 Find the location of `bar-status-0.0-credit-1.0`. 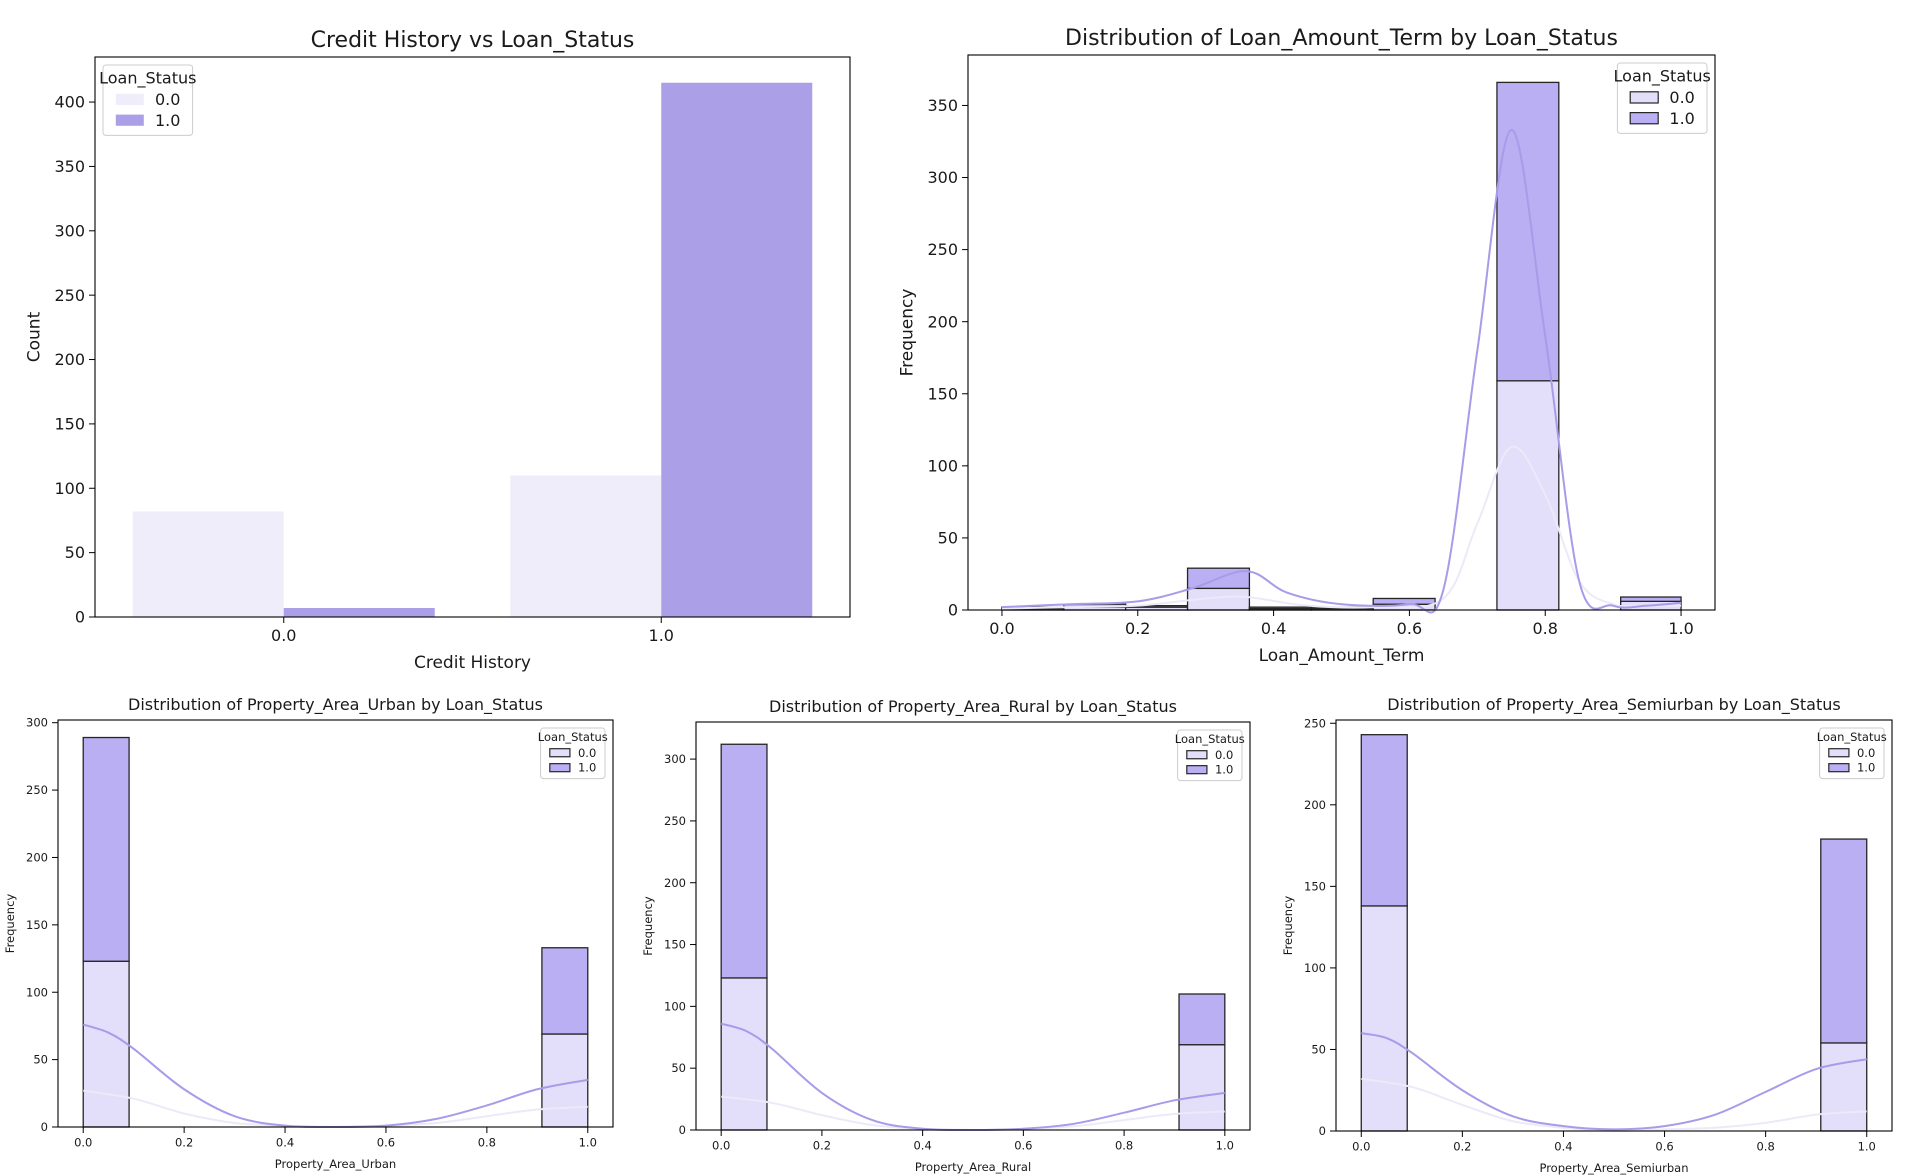

bar-status-0.0-credit-1.0 is located at coordinates (586, 546).